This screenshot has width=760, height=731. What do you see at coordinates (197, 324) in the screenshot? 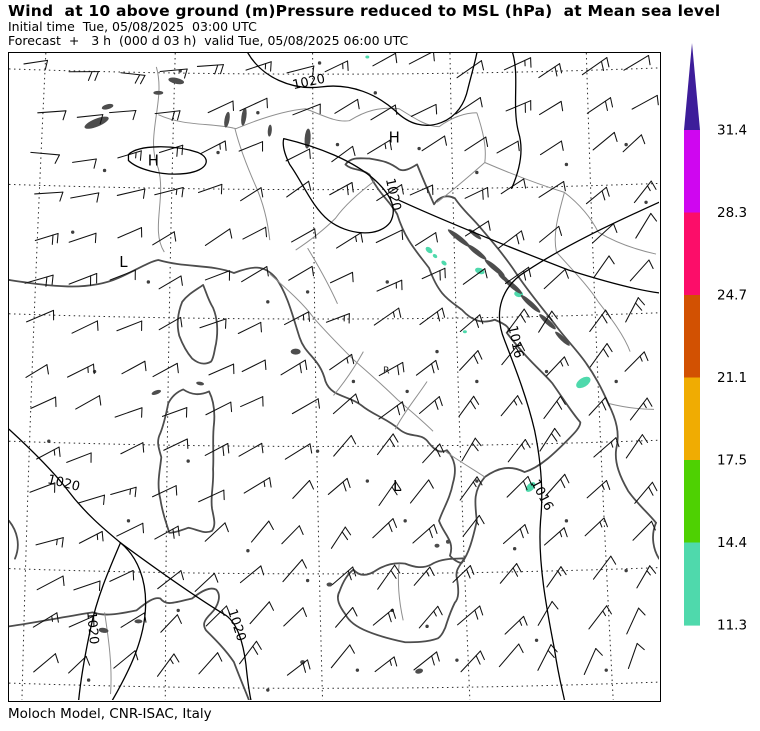
I see `coastline-corsica` at bounding box center [197, 324].